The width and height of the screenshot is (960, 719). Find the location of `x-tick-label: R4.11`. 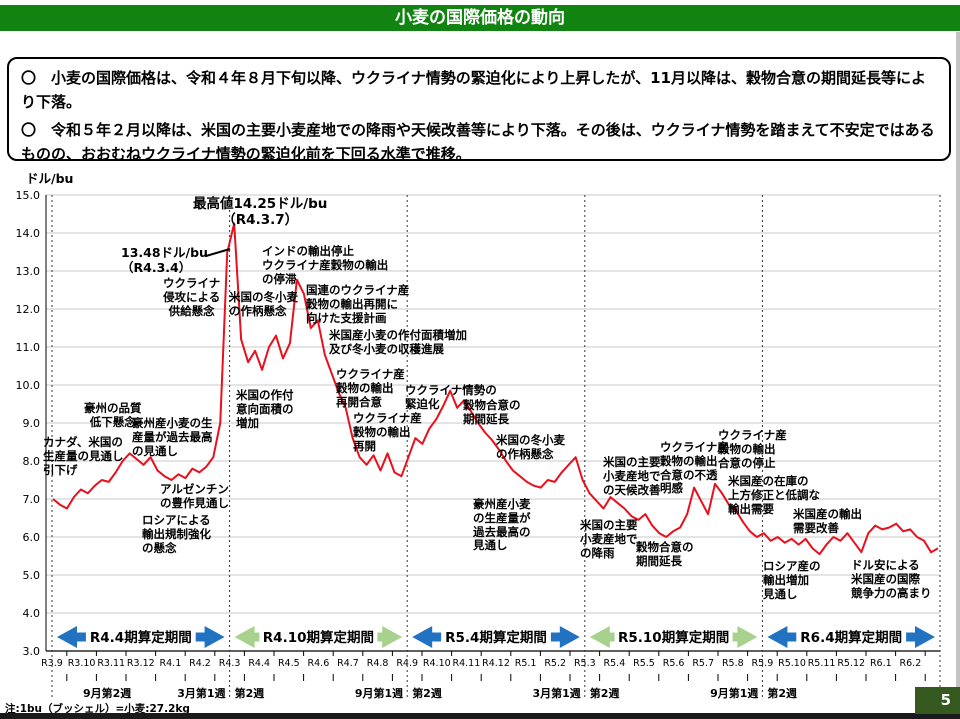

x-tick-label: R4.11 is located at coordinates (467, 663).